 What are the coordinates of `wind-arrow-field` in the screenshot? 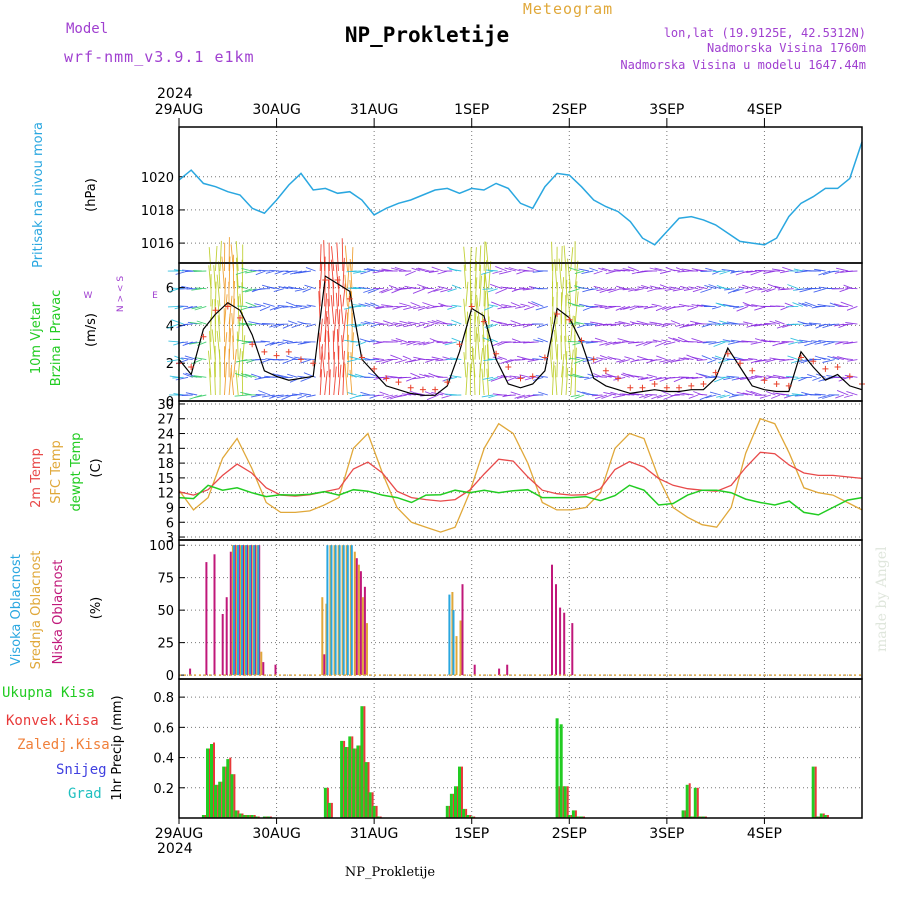 It's located at (512, 319).